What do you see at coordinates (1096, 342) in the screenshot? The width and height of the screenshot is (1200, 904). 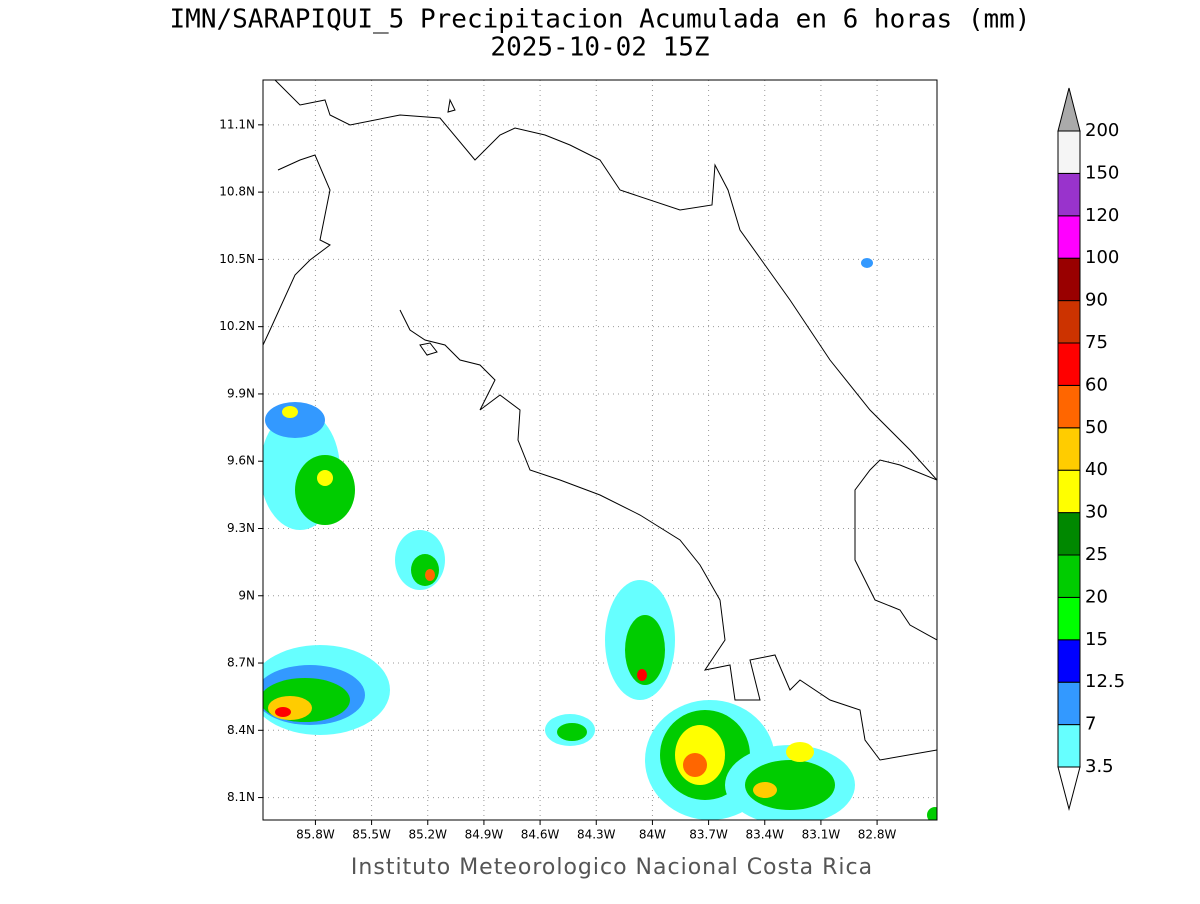 I see `colorbar-label: 75` at bounding box center [1096, 342].